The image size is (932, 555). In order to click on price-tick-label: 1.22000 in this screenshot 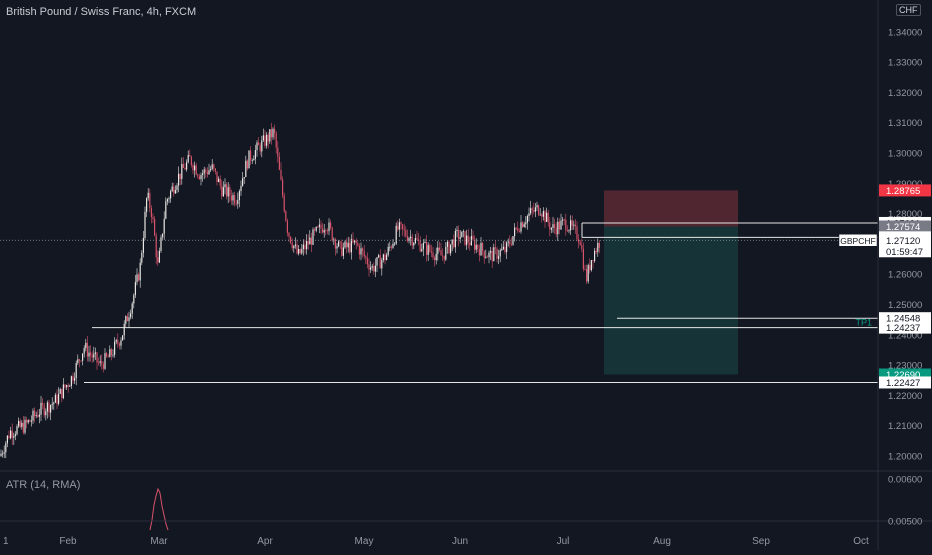, I will do `click(905, 396)`.